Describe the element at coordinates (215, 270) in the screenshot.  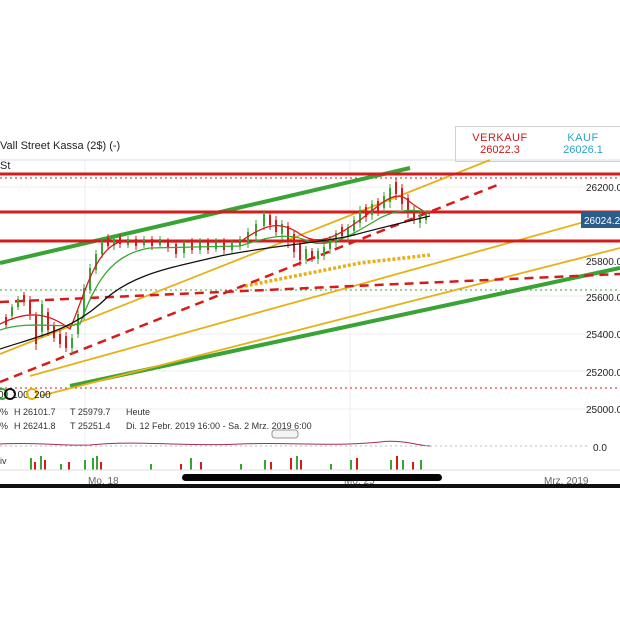
I see `moving-average-green` at that location.